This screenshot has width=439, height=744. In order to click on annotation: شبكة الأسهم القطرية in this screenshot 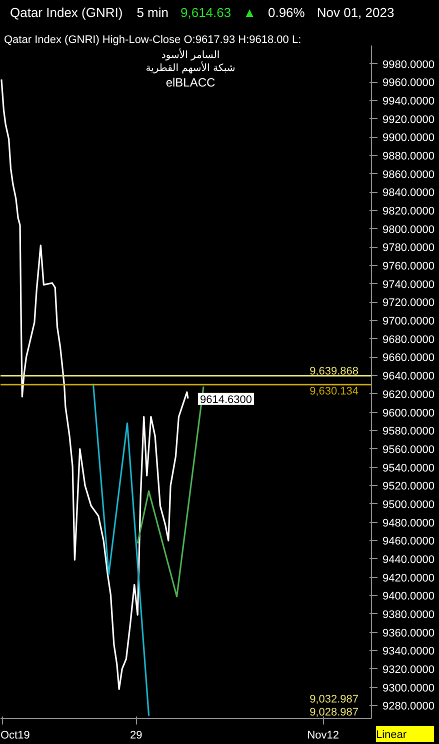, I will do `click(191, 67)`.